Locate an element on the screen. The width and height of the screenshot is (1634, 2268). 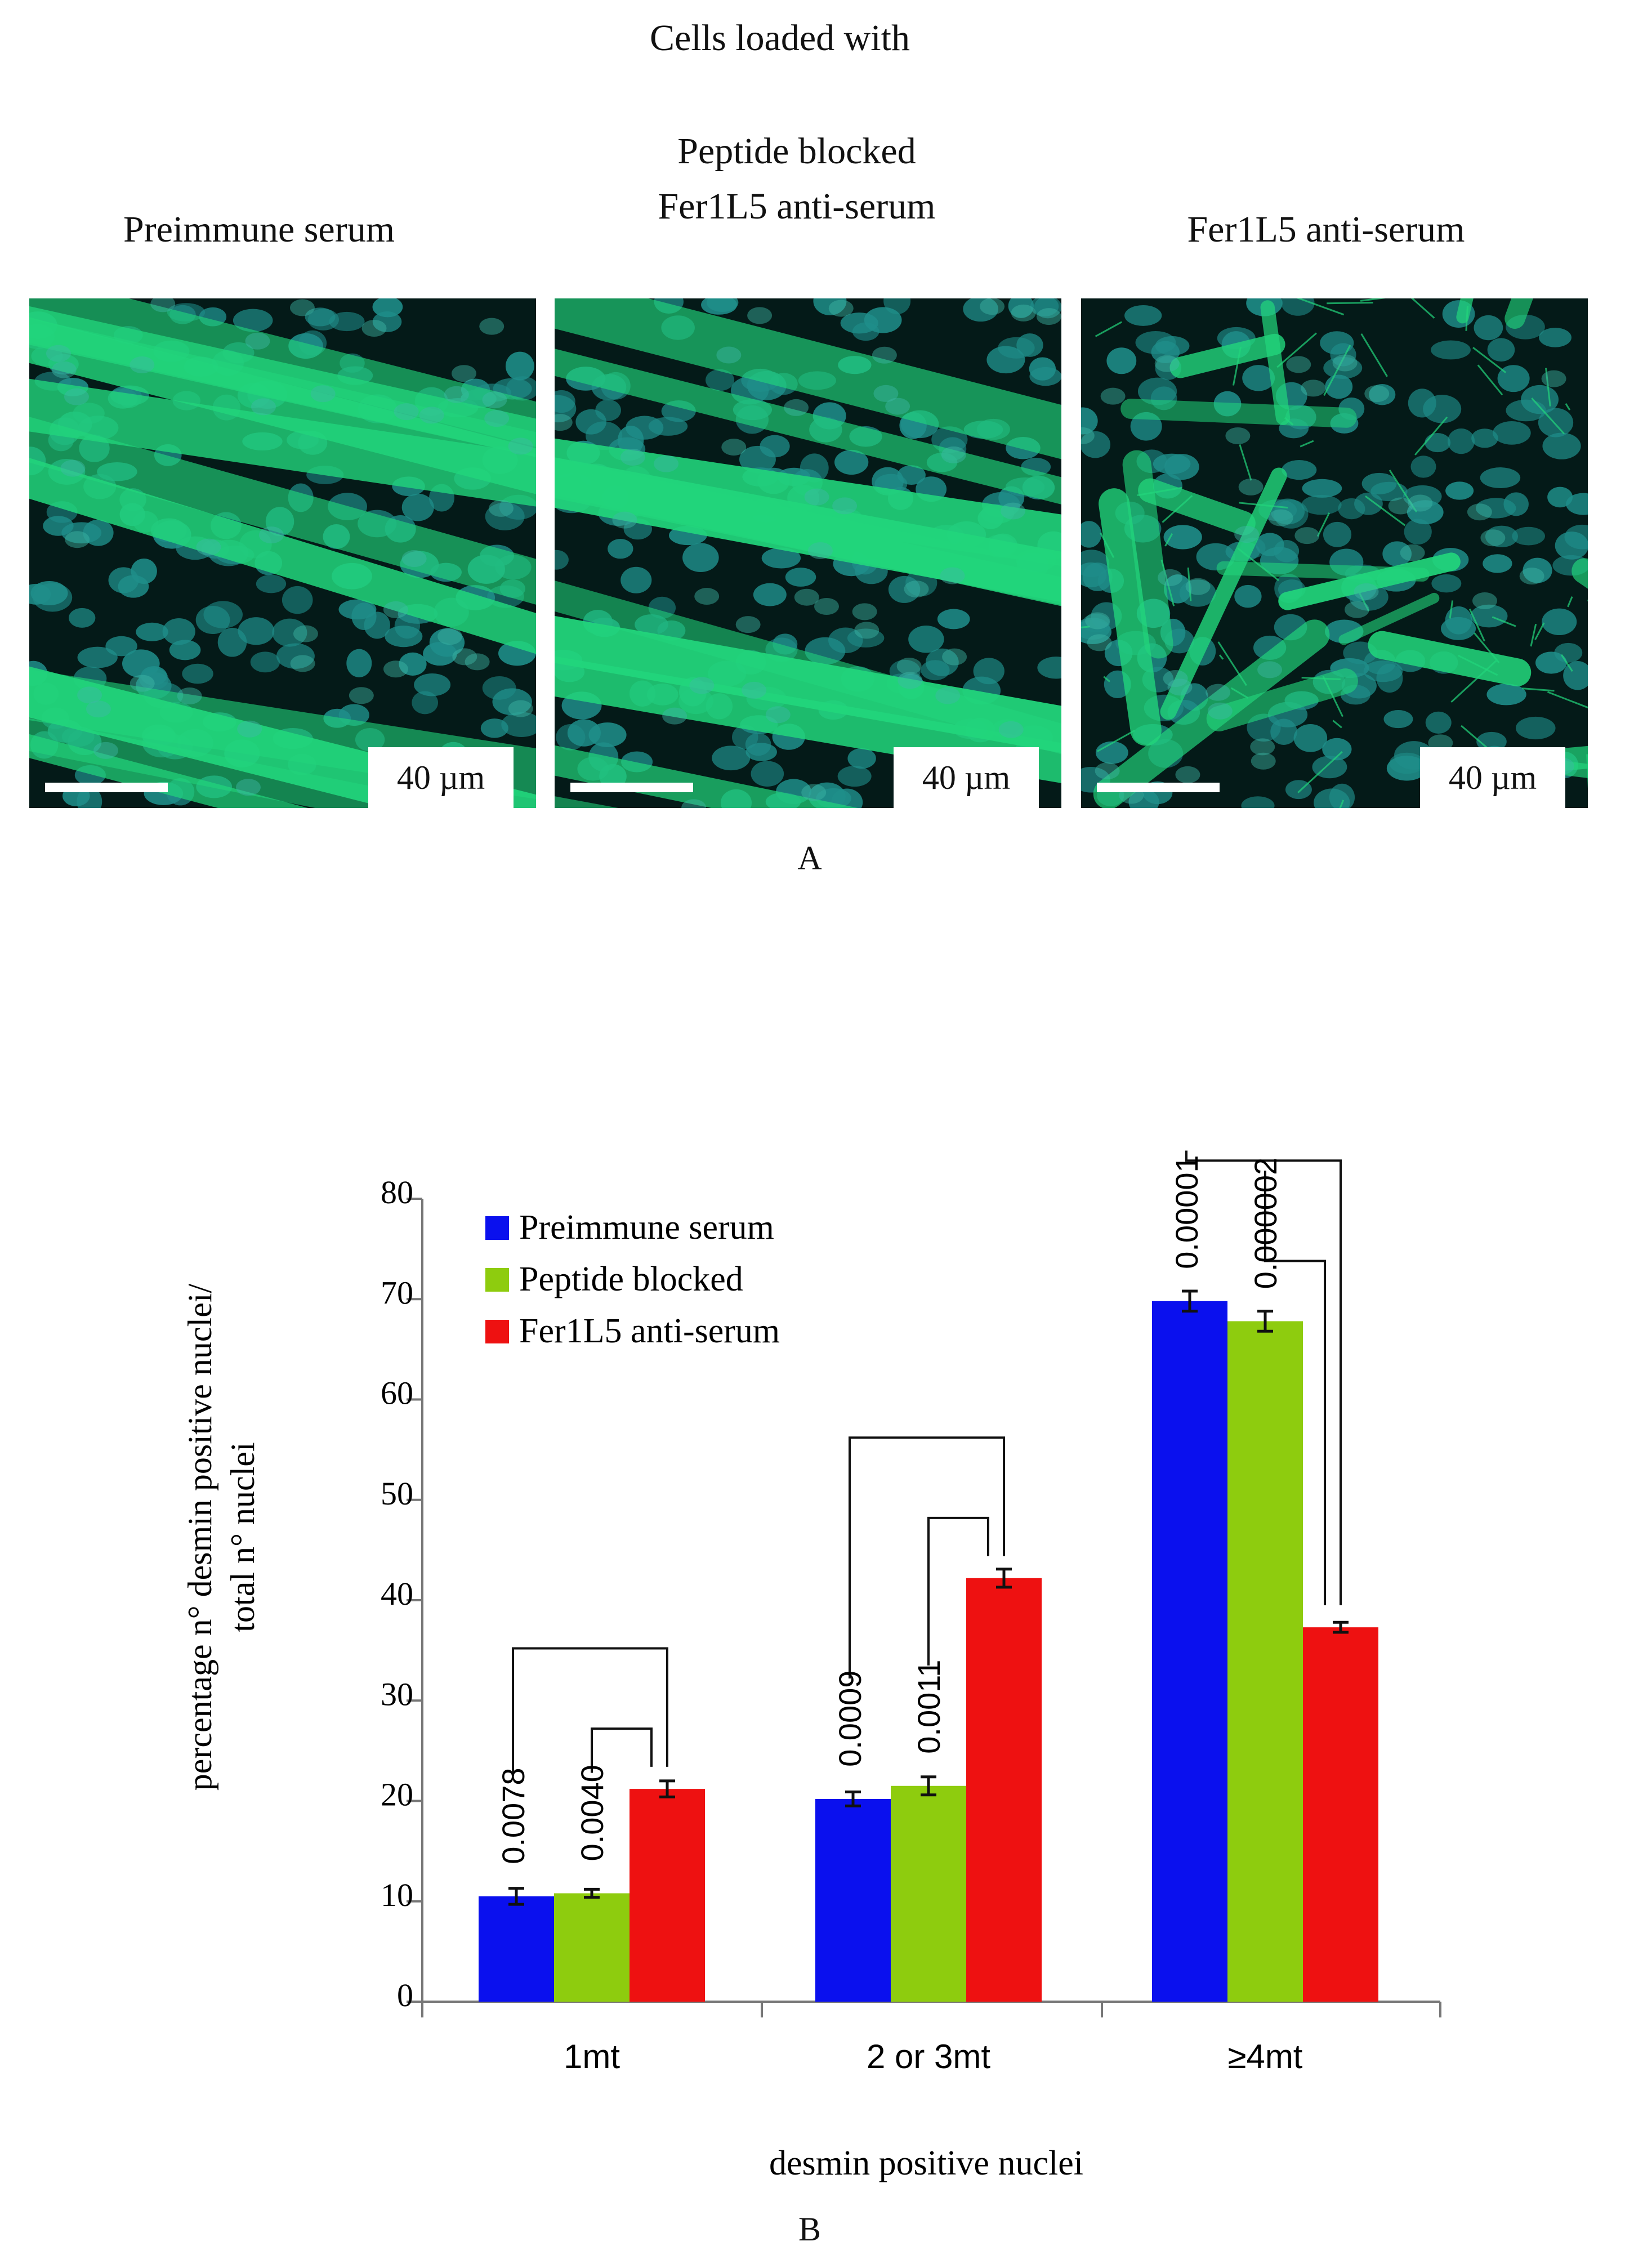
significance-bracket: 0.0078 is located at coordinates (581, 1755).